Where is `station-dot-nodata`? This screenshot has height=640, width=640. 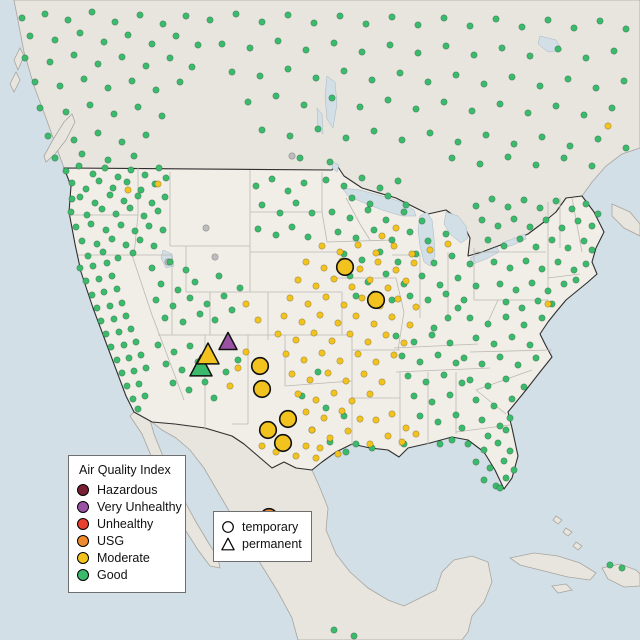 station-dot-nodata is located at coordinates (206, 228).